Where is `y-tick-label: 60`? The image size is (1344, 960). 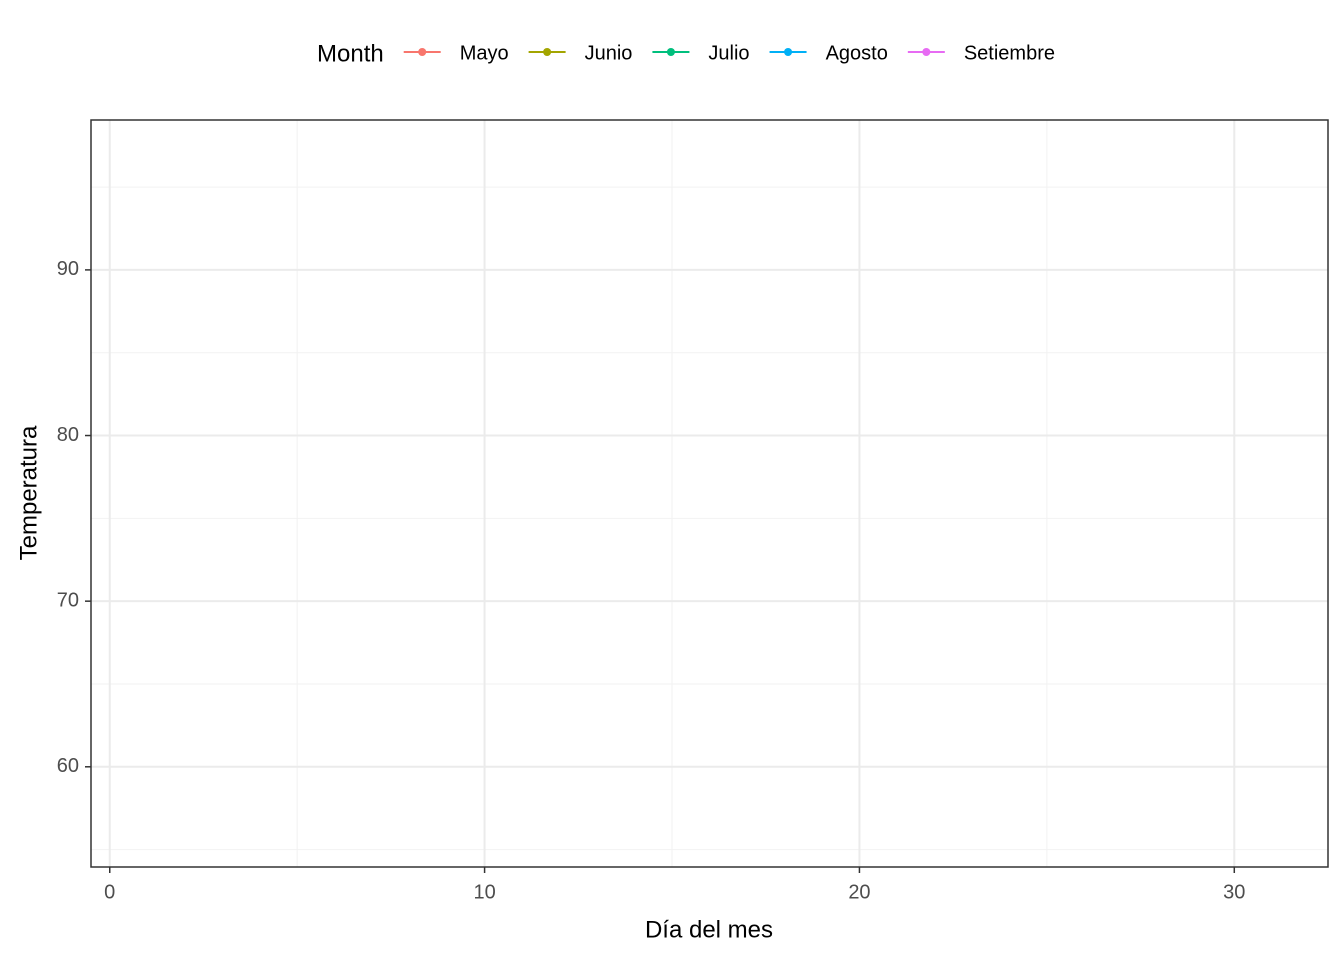
y-tick-label: 60 is located at coordinates (68, 766).